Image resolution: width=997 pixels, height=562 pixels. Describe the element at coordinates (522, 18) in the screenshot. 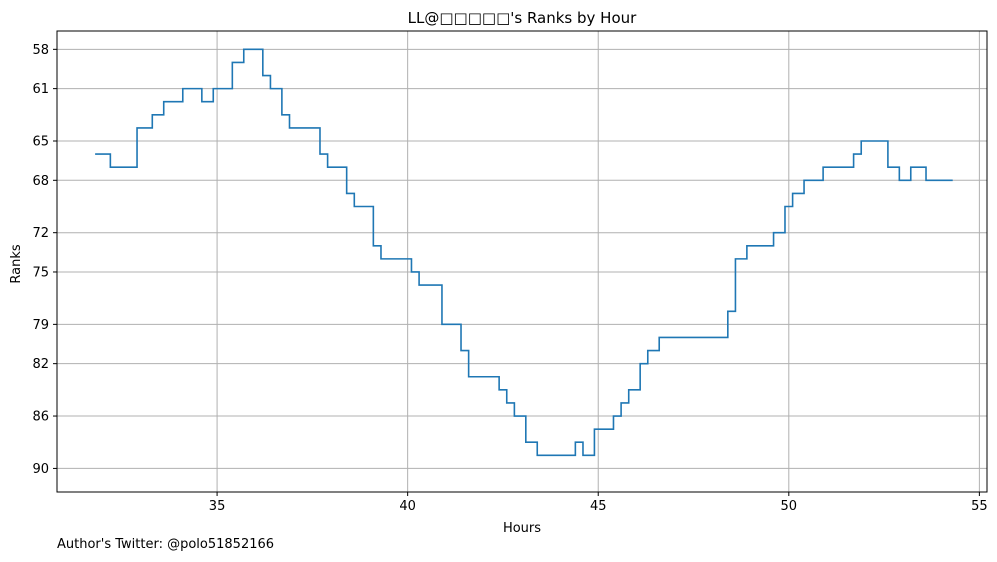

I see `chart-title: LL@□□□□□'s Ranks by Hour` at that location.